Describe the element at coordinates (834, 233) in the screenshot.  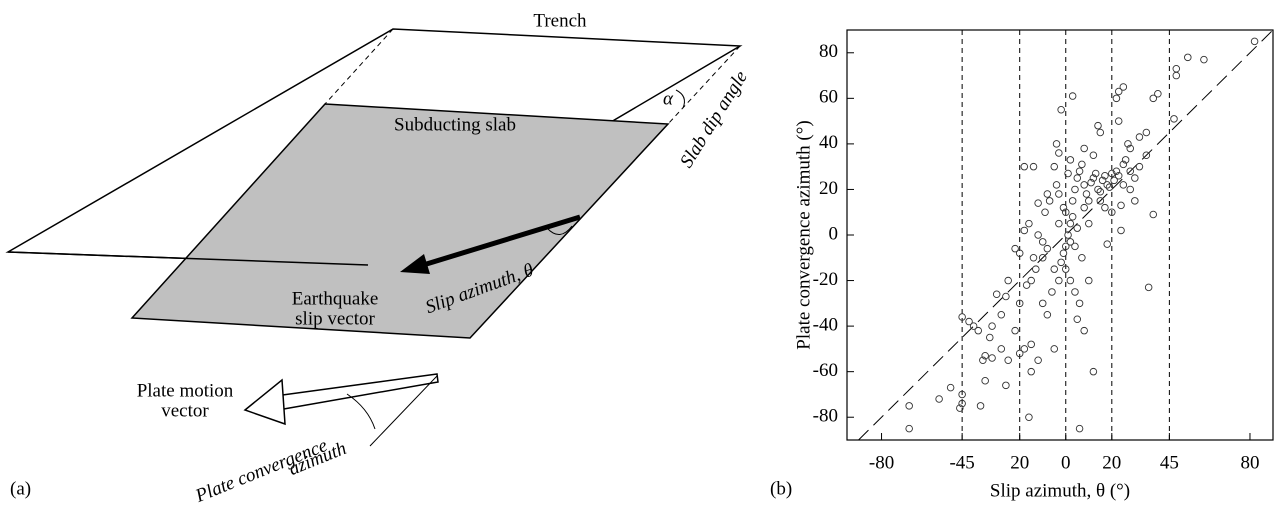
I see `y-tick-label: 0` at that location.